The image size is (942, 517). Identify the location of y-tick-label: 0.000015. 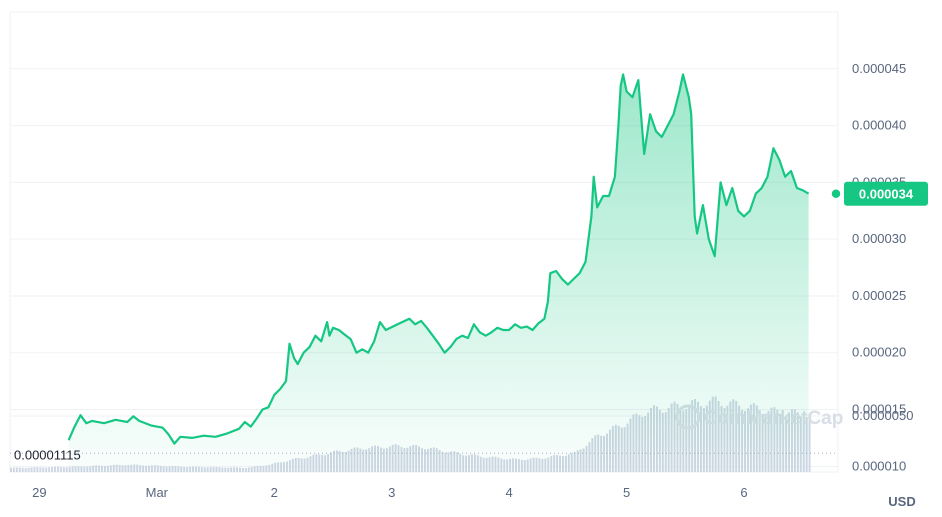
(879, 409).